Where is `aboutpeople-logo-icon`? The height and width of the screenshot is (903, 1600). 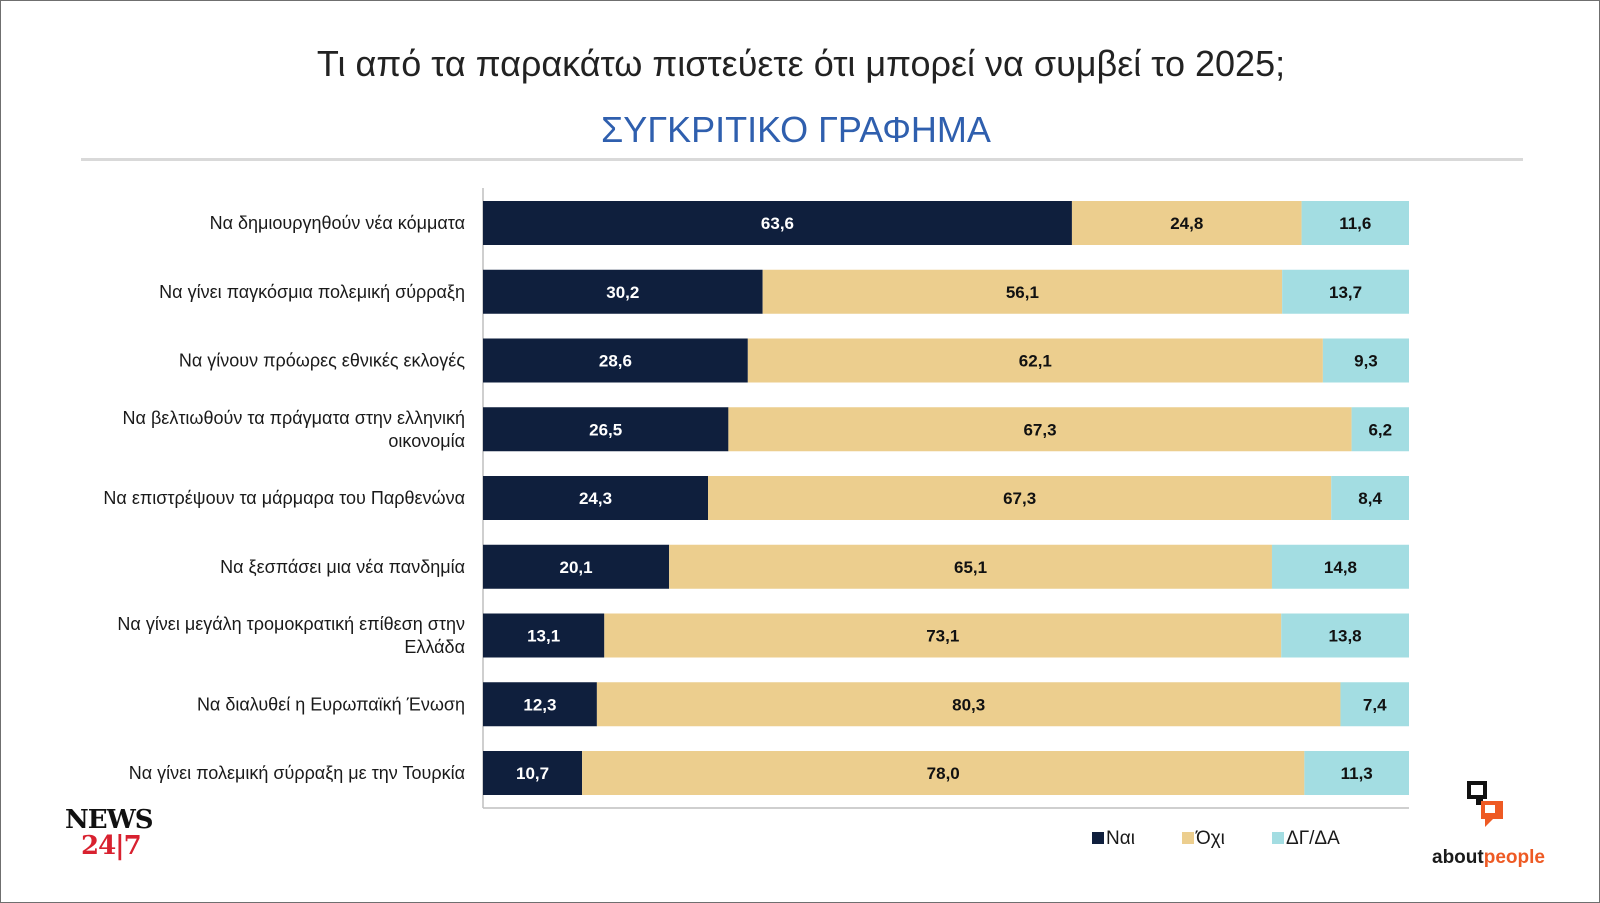 aboutpeople-logo-icon is located at coordinates (1485, 804).